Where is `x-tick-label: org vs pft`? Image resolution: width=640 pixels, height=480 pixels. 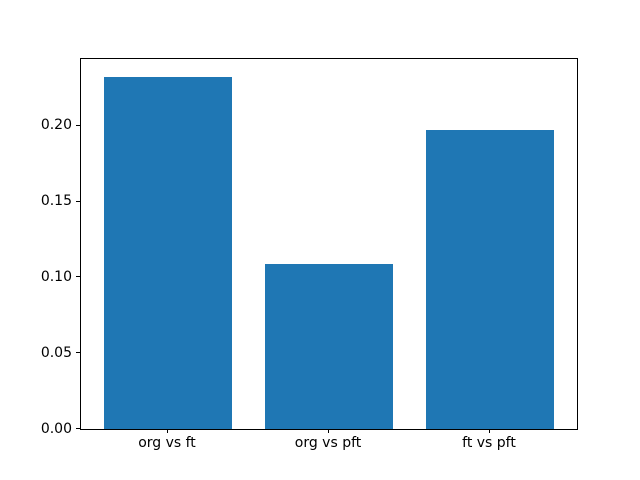
x-tick-label: org vs pft is located at coordinates (328, 443).